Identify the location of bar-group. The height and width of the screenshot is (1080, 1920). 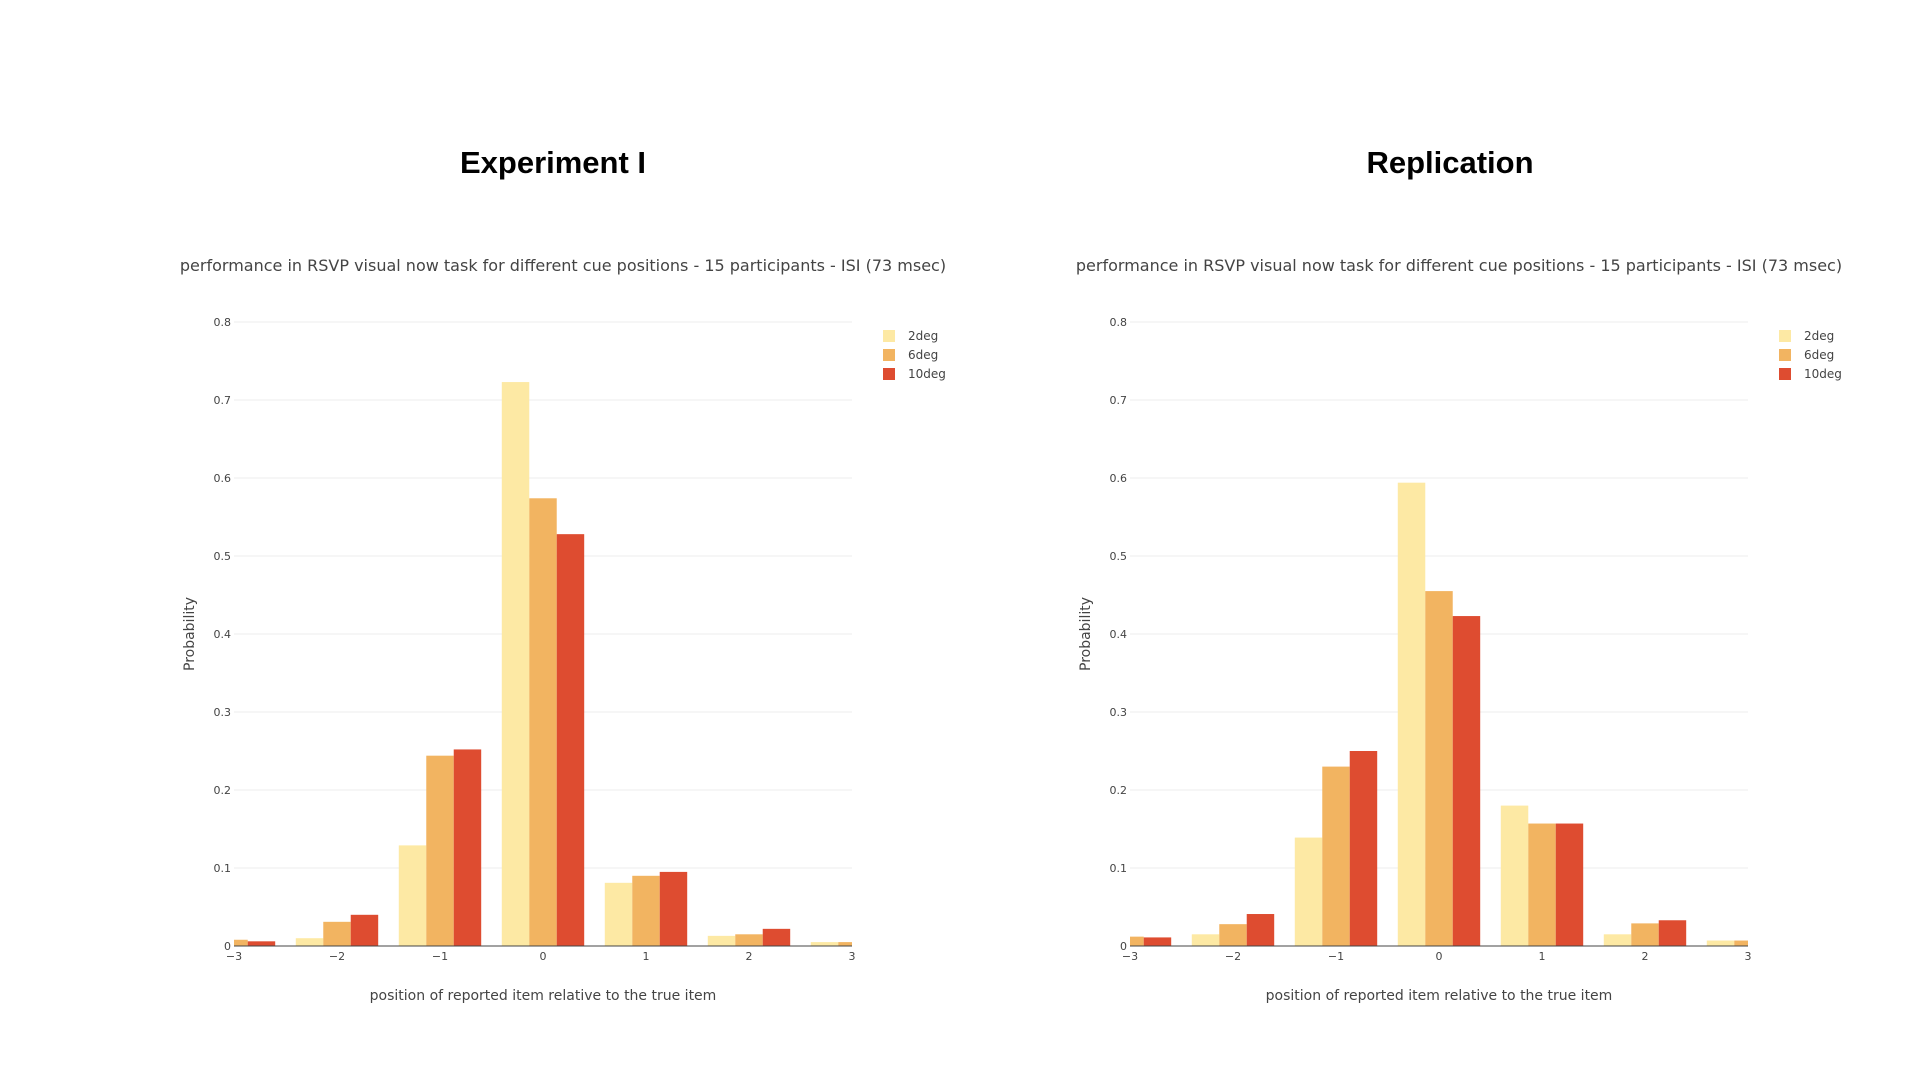
(1439, 714).